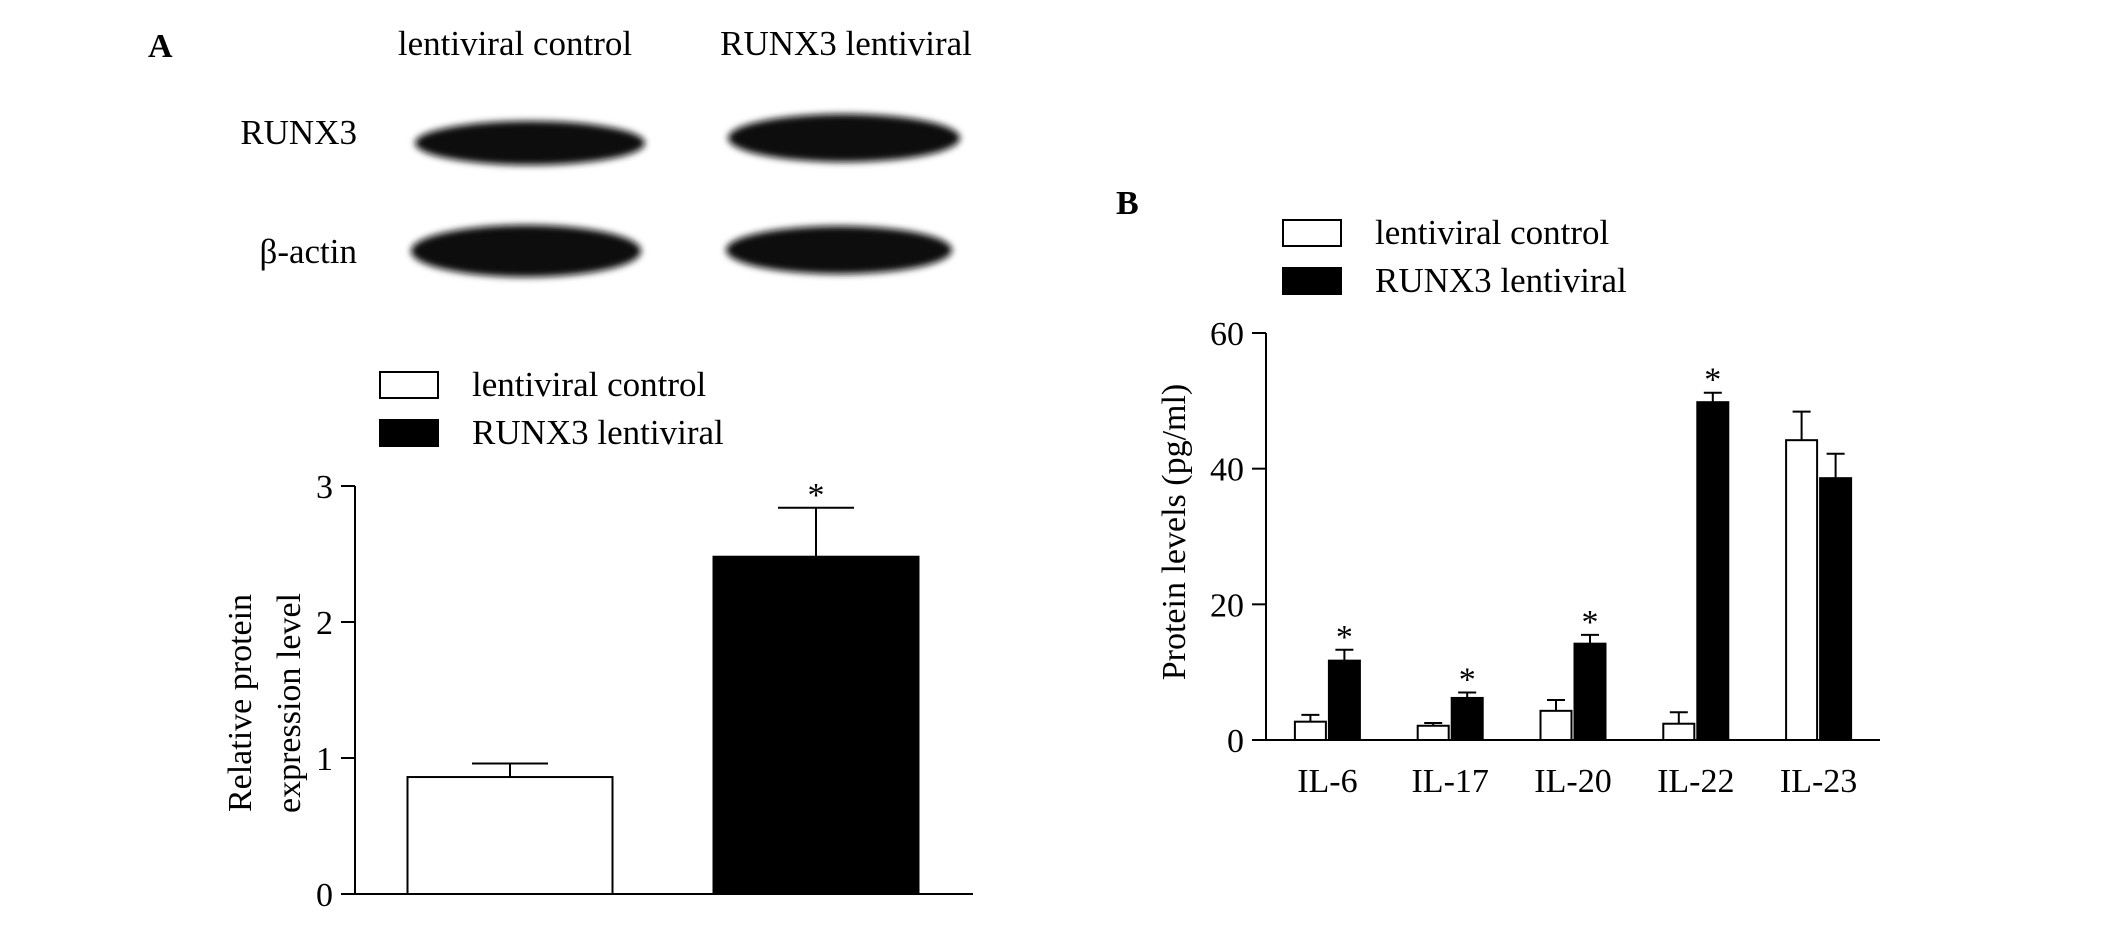  What do you see at coordinates (1572, 781) in the screenshot?
I see `chart-b-category-label: IL-20` at bounding box center [1572, 781].